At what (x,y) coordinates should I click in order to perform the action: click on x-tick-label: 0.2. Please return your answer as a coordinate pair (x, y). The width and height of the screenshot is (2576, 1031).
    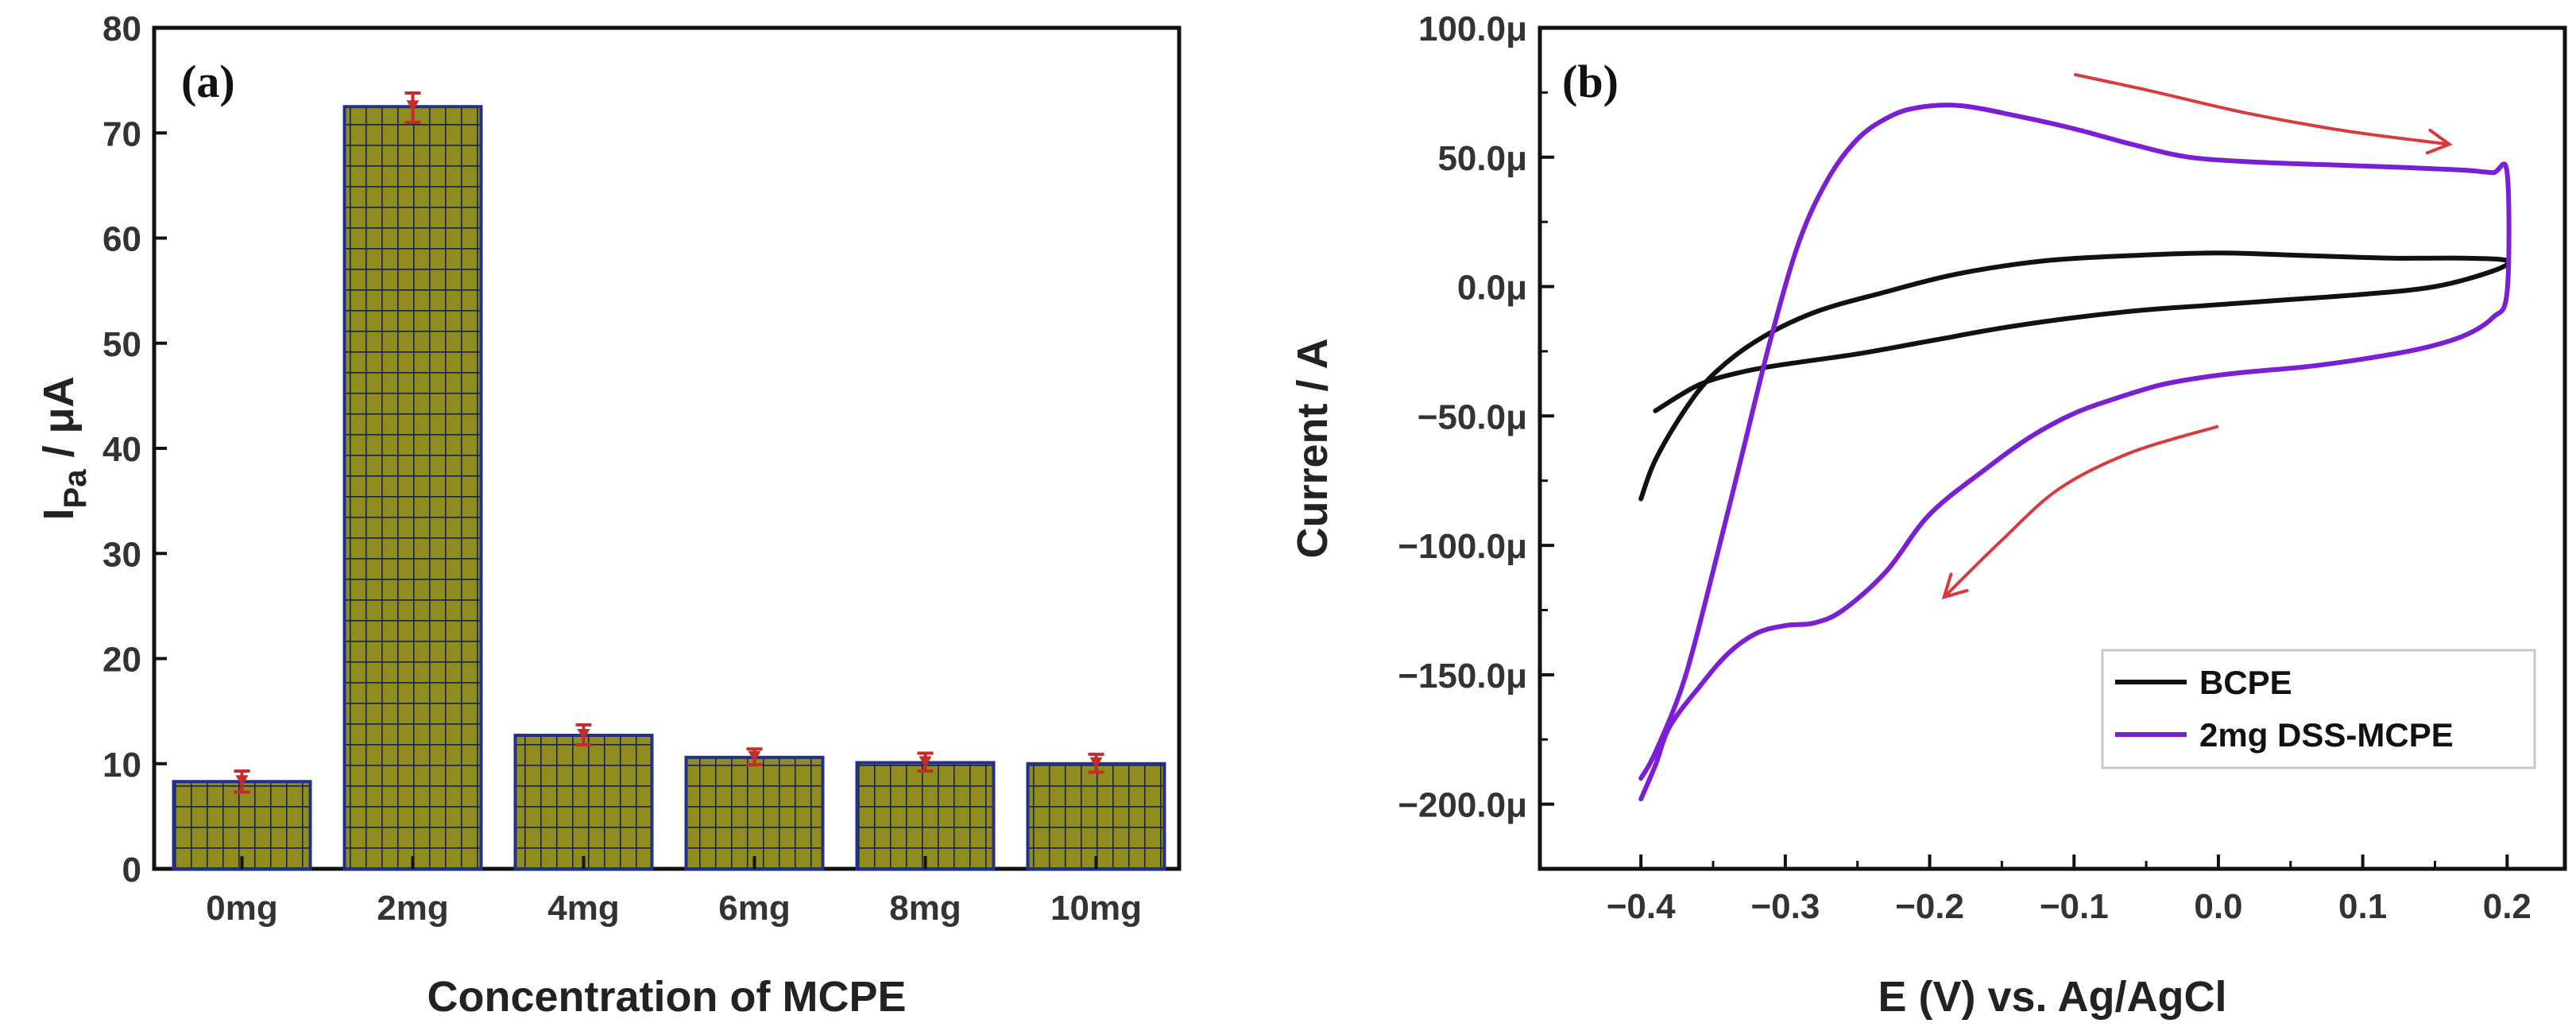
    Looking at the image, I should click on (2507, 907).